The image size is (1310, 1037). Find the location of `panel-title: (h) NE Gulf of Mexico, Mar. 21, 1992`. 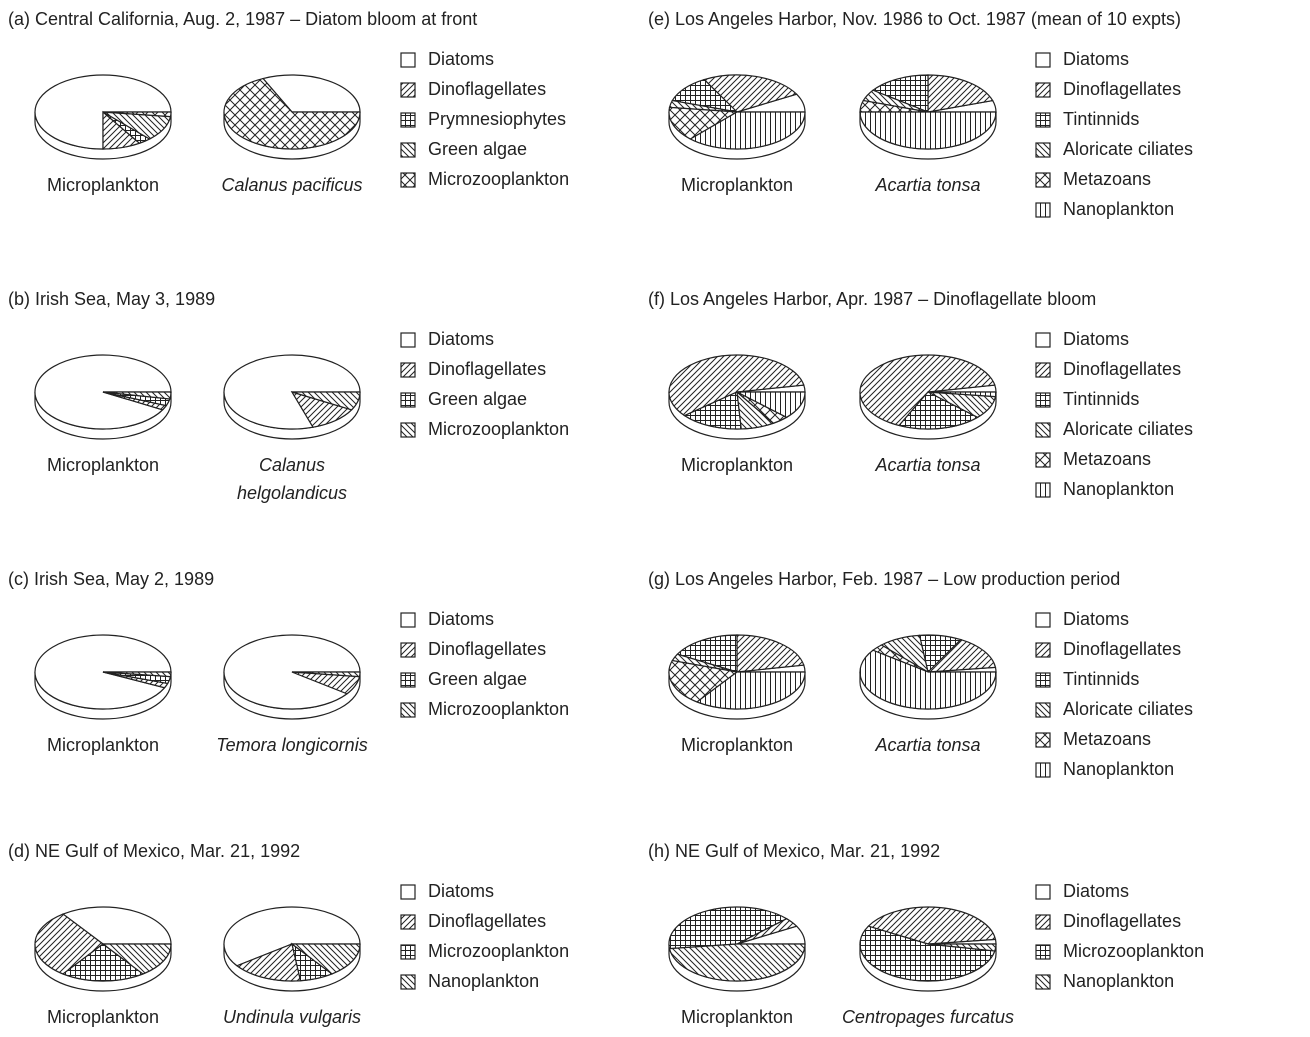

panel-title: (h) NE Gulf of Mexico, Mar. 21, 1992 is located at coordinates (794, 851).